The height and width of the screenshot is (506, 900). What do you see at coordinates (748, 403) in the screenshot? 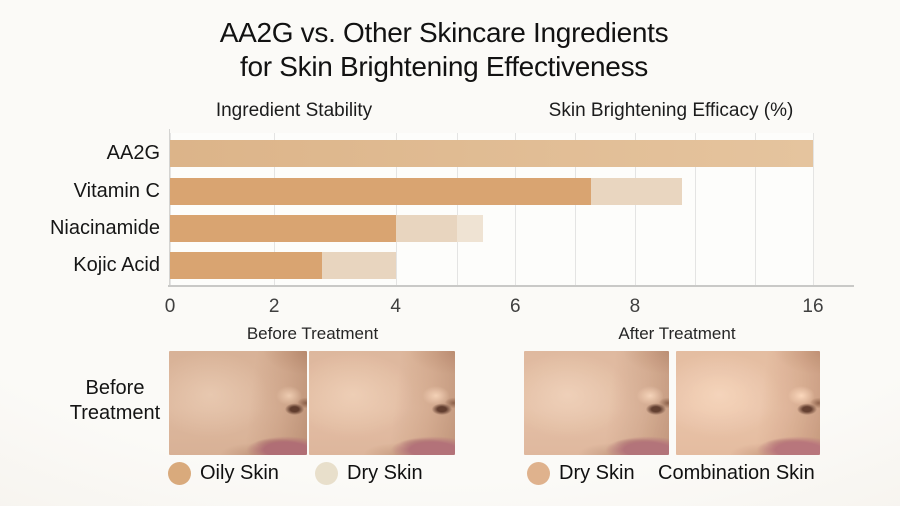
I see `face-photo-after-combination-skin` at bounding box center [748, 403].